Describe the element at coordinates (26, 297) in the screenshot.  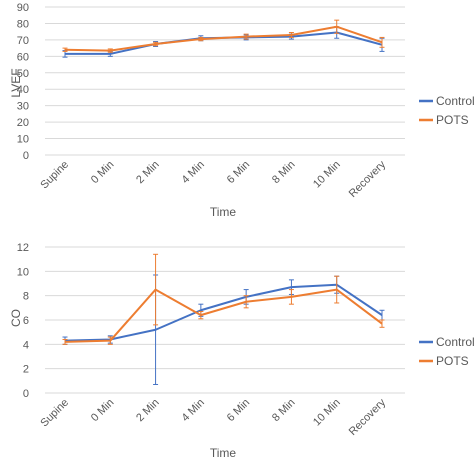
I see `co-y-tick-label: 8` at that location.